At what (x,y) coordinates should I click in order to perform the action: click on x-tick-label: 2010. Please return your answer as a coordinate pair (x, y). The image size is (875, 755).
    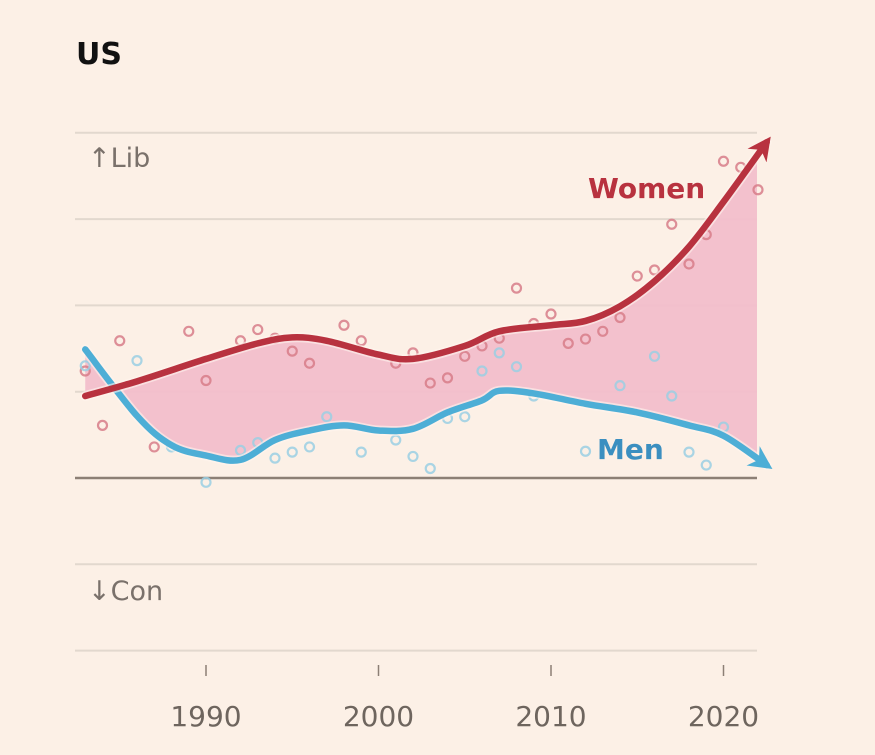
    Looking at the image, I should click on (550, 716).